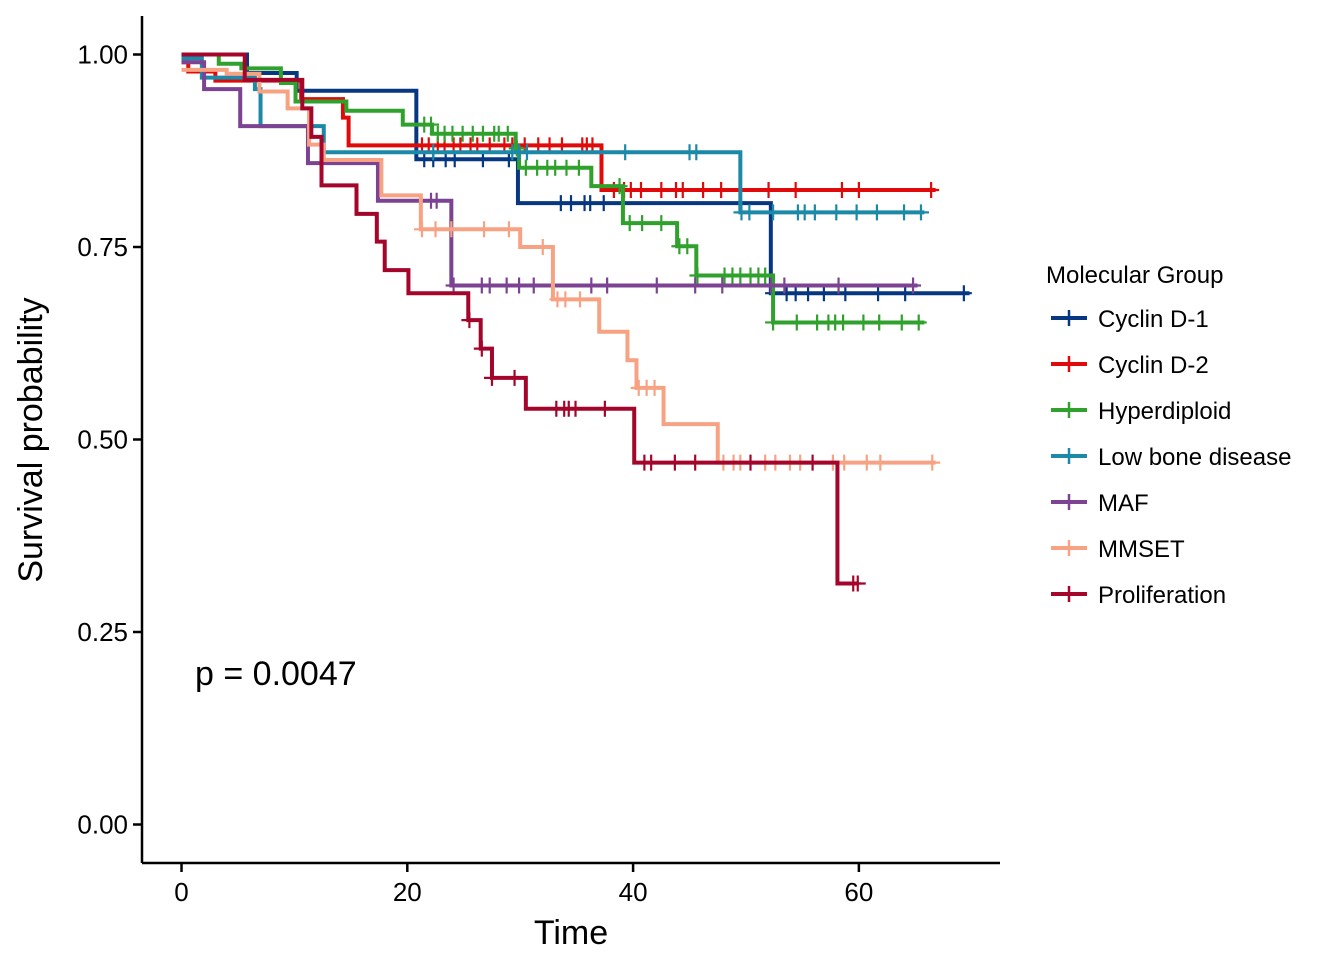  I want to click on legend-title: Molecular Group, so click(1134, 275).